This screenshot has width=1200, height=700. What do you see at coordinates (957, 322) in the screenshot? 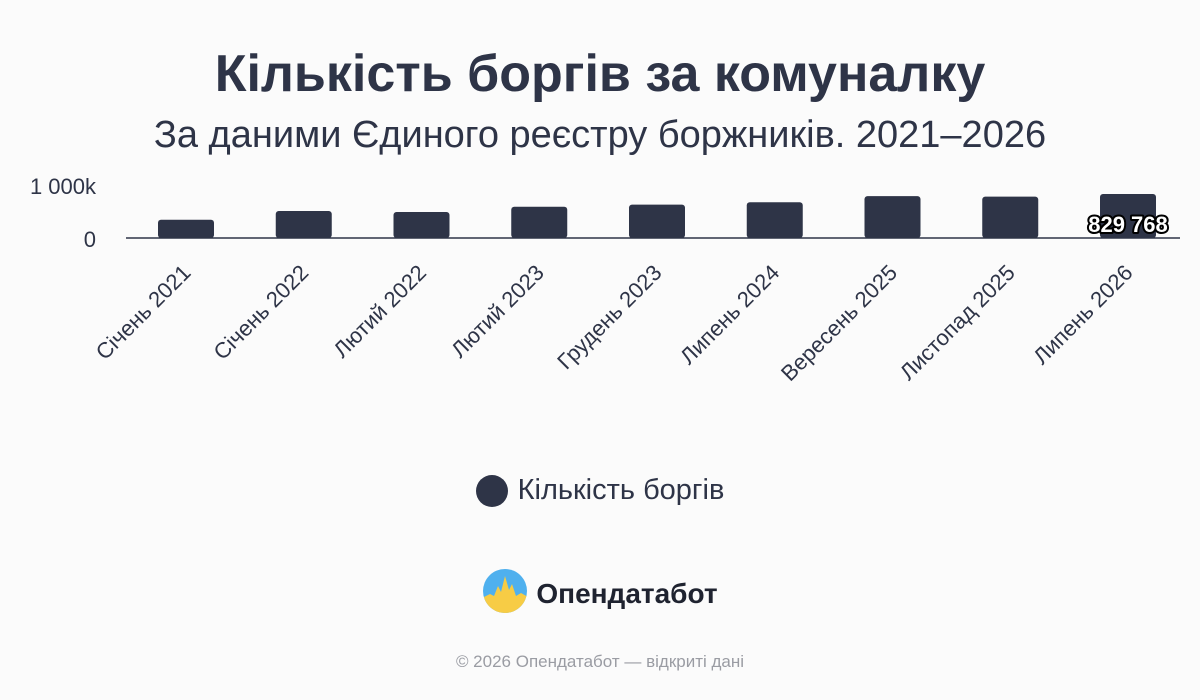
I see `x-tick-label: Листопад 2025` at bounding box center [957, 322].